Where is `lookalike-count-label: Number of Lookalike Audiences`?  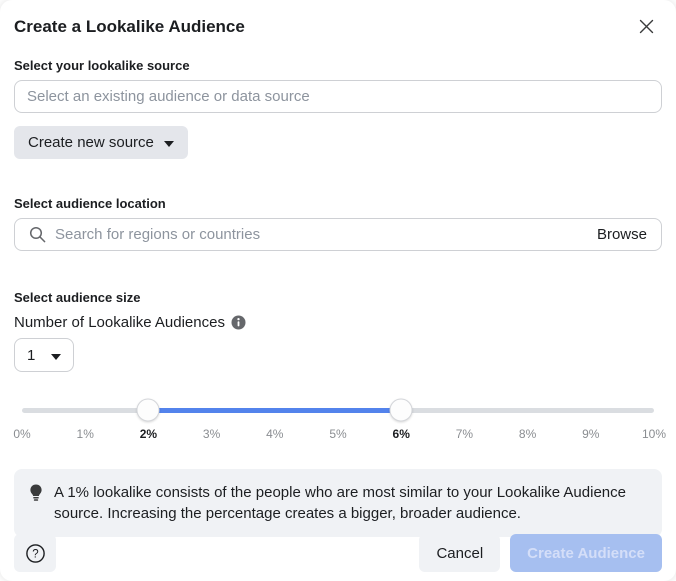 lookalike-count-label: Number of Lookalike Audiences is located at coordinates (119, 322).